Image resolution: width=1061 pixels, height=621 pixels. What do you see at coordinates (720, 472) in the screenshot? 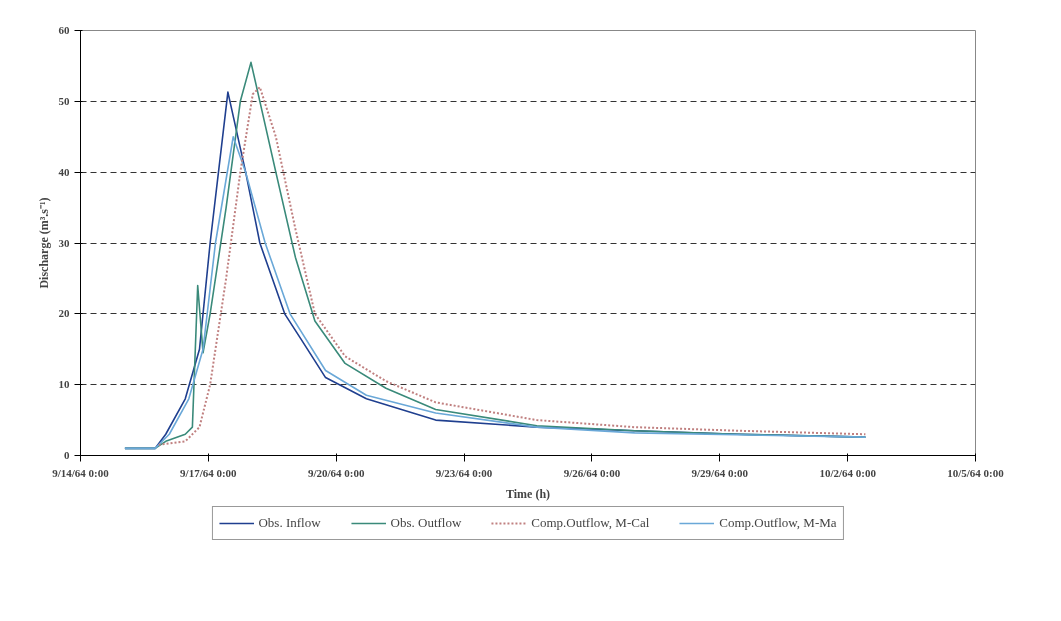
I see `x-tick-label: 9/29/64 0:00` at bounding box center [720, 472].